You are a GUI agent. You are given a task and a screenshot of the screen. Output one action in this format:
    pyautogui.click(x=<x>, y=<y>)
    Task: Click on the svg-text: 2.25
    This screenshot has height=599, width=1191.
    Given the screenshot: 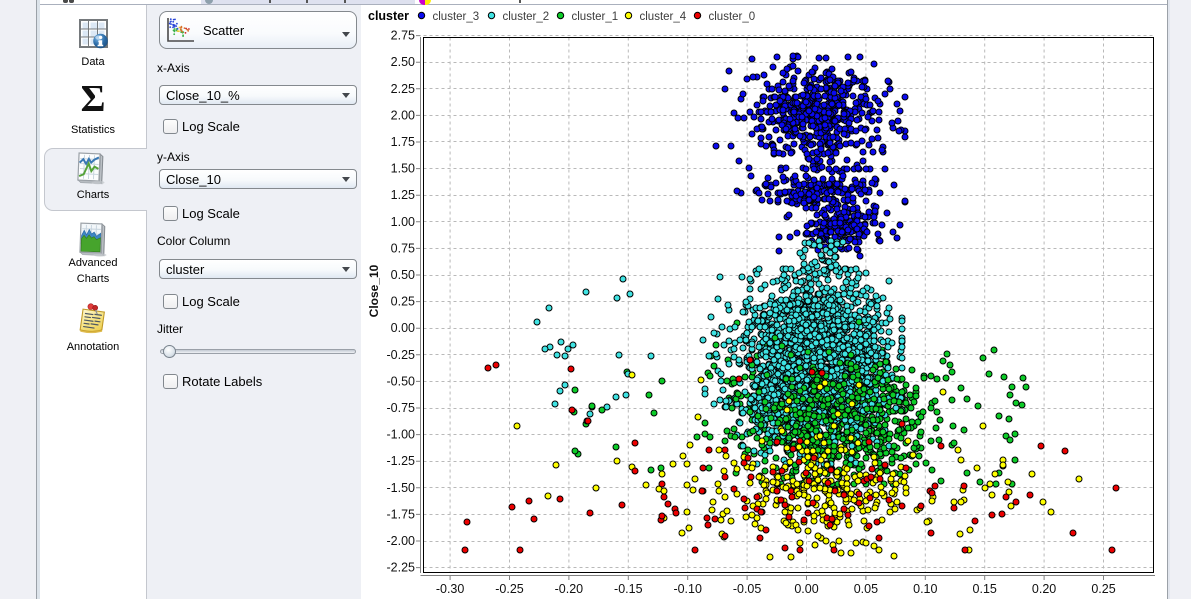 What is the action you would take?
    pyautogui.click(x=403, y=89)
    